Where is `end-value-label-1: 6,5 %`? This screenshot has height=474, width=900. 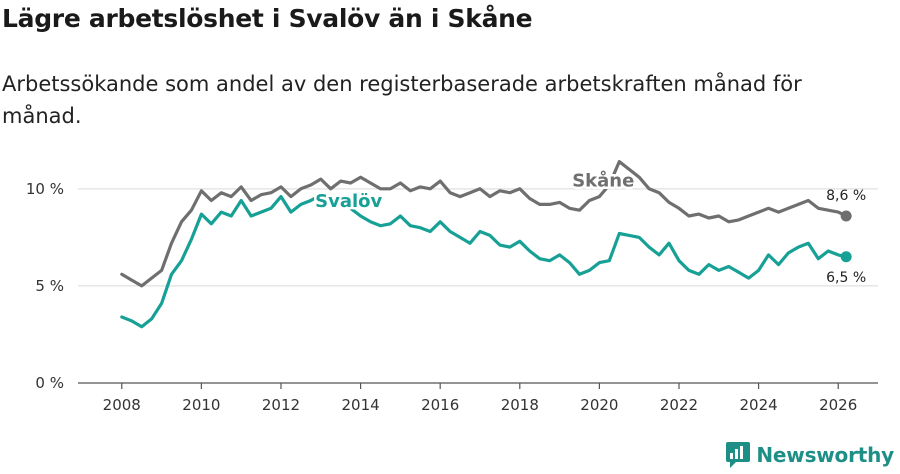 end-value-label-1: 6,5 % is located at coordinates (846, 278).